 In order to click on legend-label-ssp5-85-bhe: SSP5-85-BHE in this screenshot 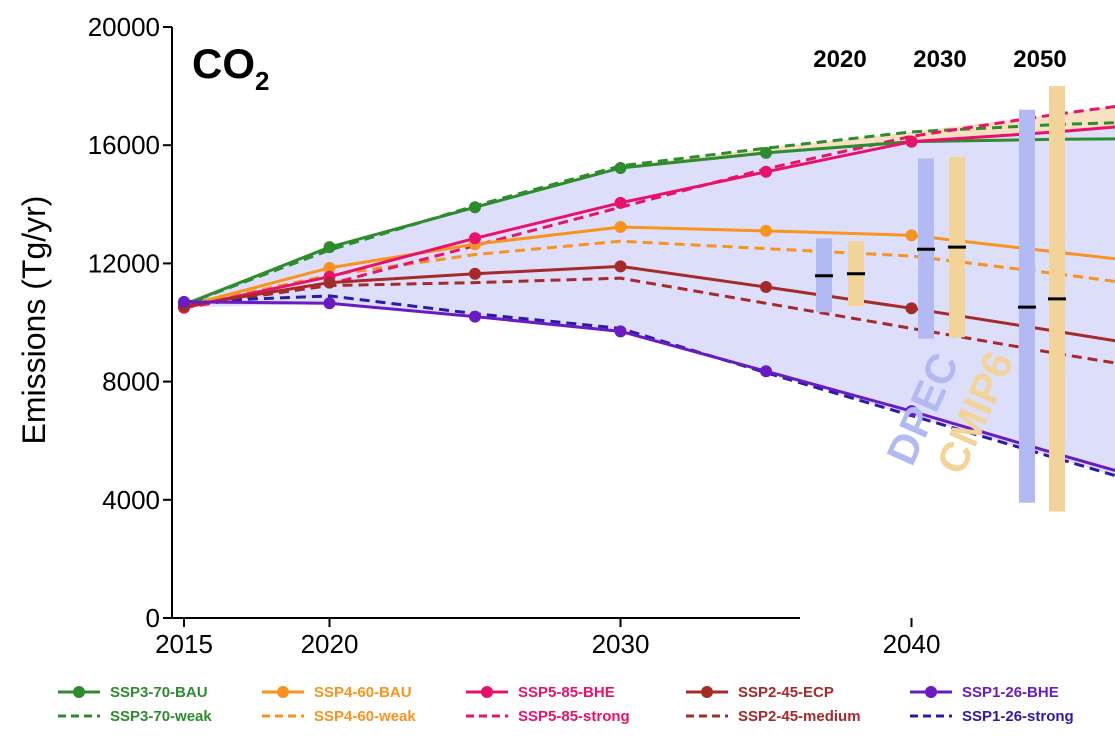, I will do `click(566, 692)`.